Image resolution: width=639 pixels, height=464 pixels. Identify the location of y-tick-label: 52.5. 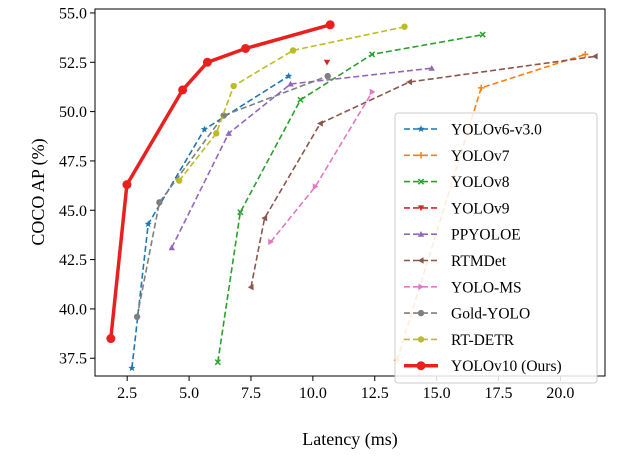
(73, 63).